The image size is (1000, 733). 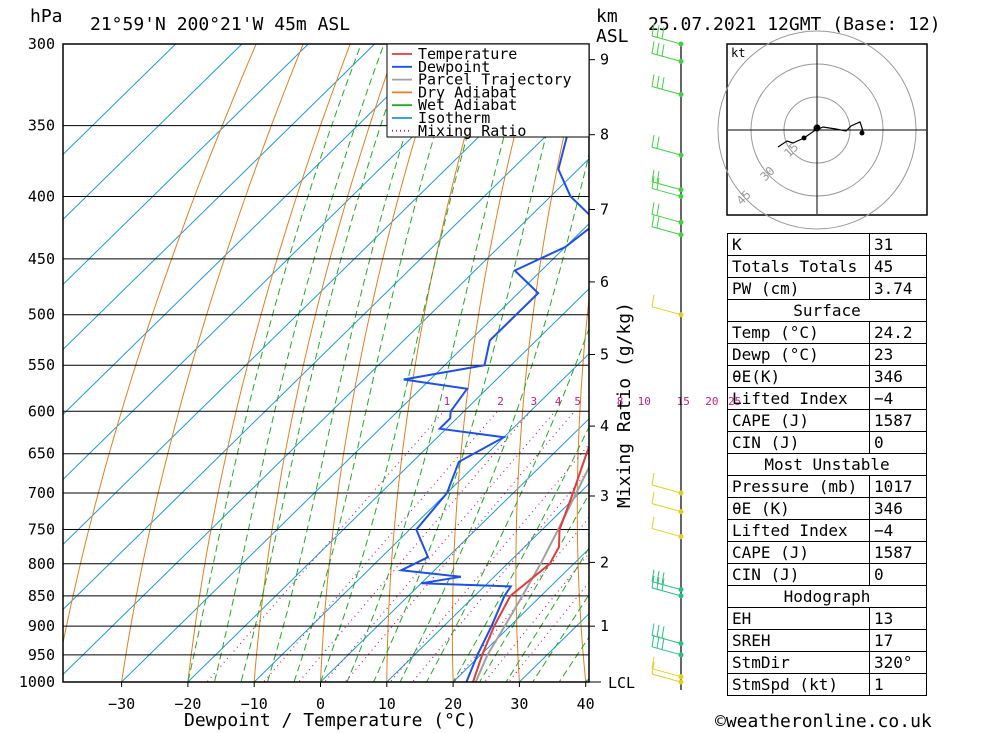 What do you see at coordinates (898, 266) in the screenshot?
I see `stat-tt-value: 45` at bounding box center [898, 266].